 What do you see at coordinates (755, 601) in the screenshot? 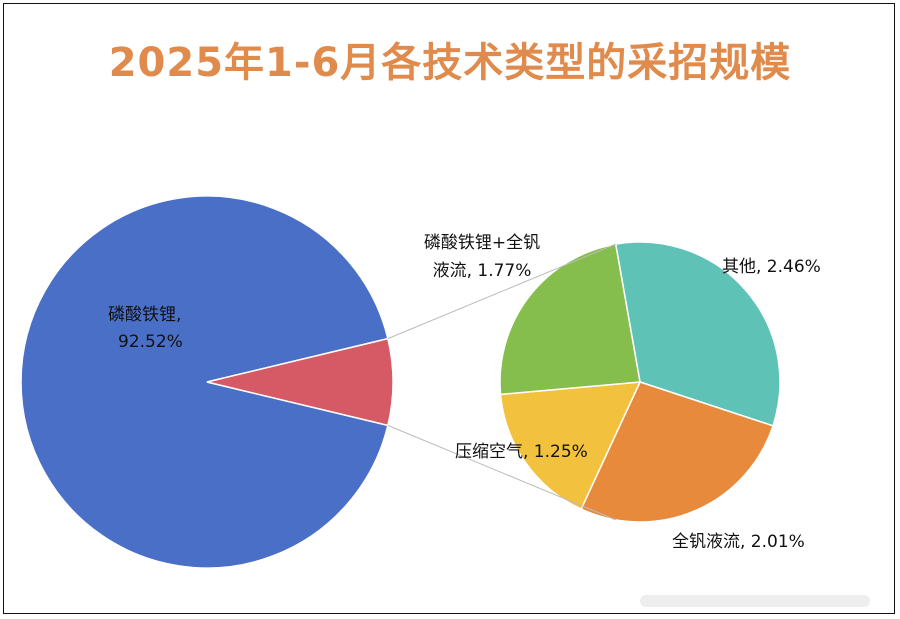
I see `watermark` at bounding box center [755, 601].